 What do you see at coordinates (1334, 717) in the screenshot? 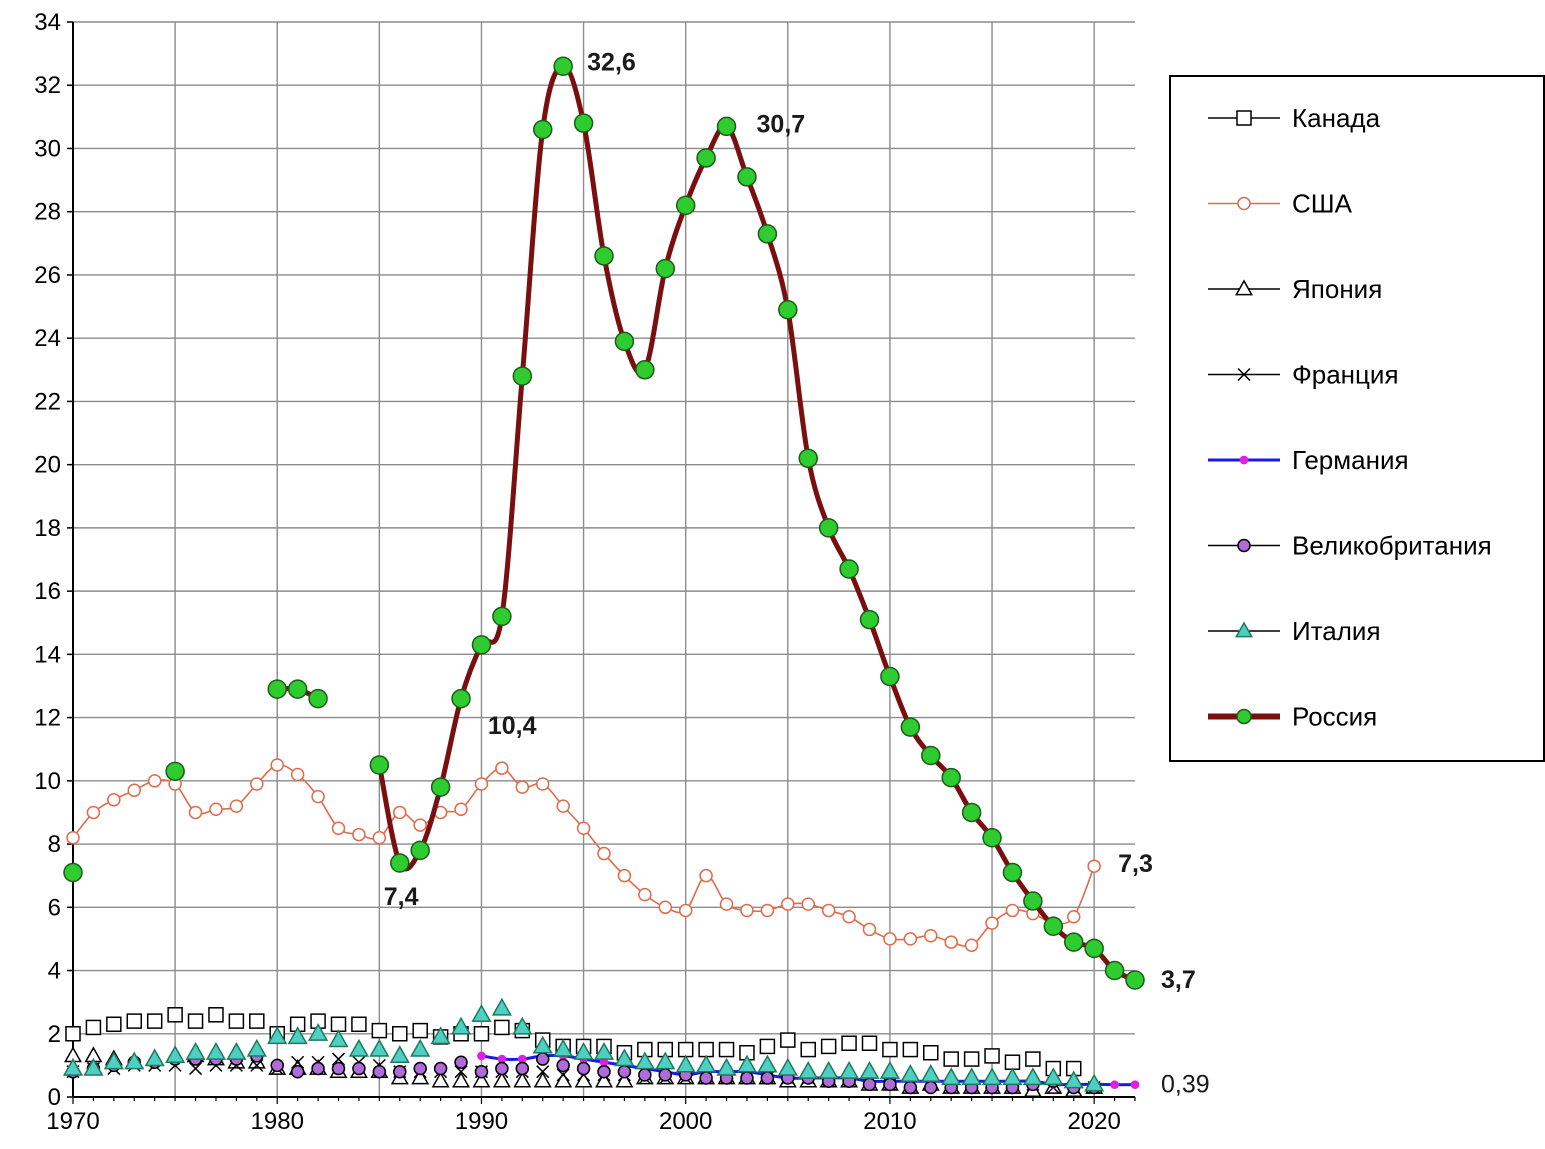
I see `legend-label: Россия` at bounding box center [1334, 717].